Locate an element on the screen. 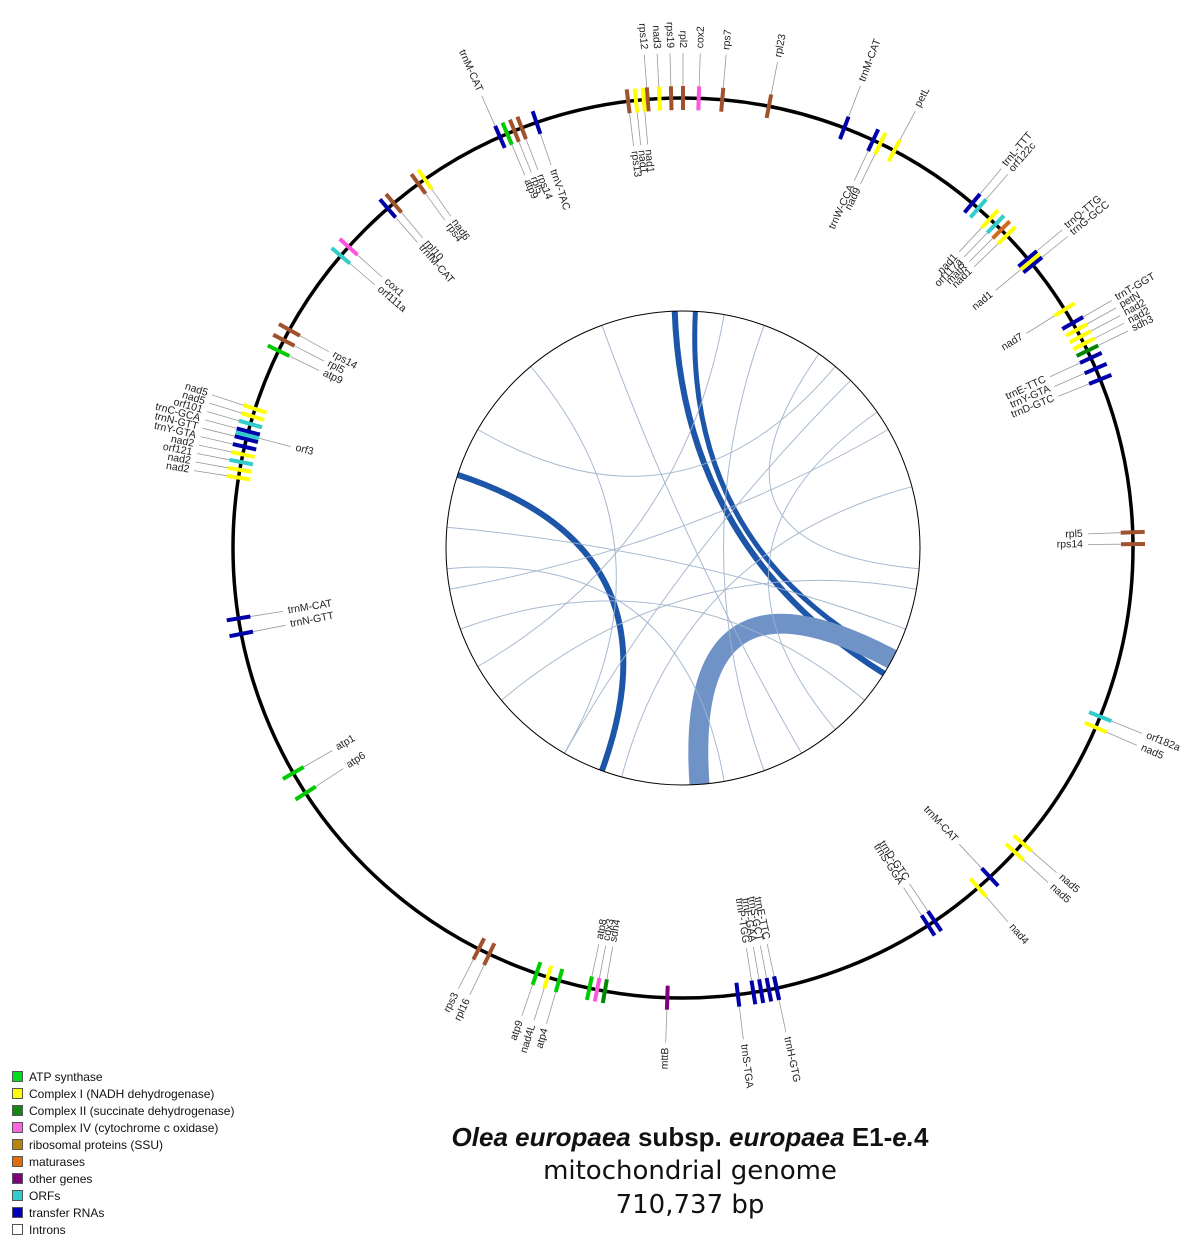  gene-label-35: orf121 is located at coordinates (178, 449).